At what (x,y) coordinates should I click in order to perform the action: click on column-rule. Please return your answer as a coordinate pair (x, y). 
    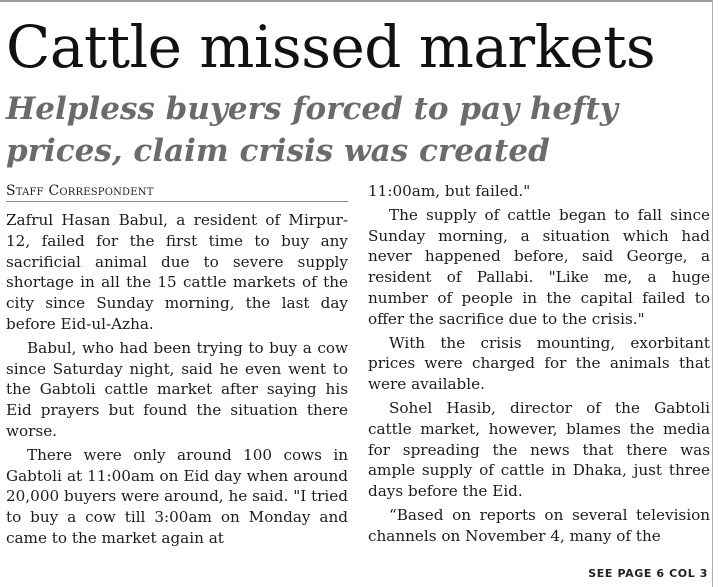
    Looking at the image, I should click on (712, 293).